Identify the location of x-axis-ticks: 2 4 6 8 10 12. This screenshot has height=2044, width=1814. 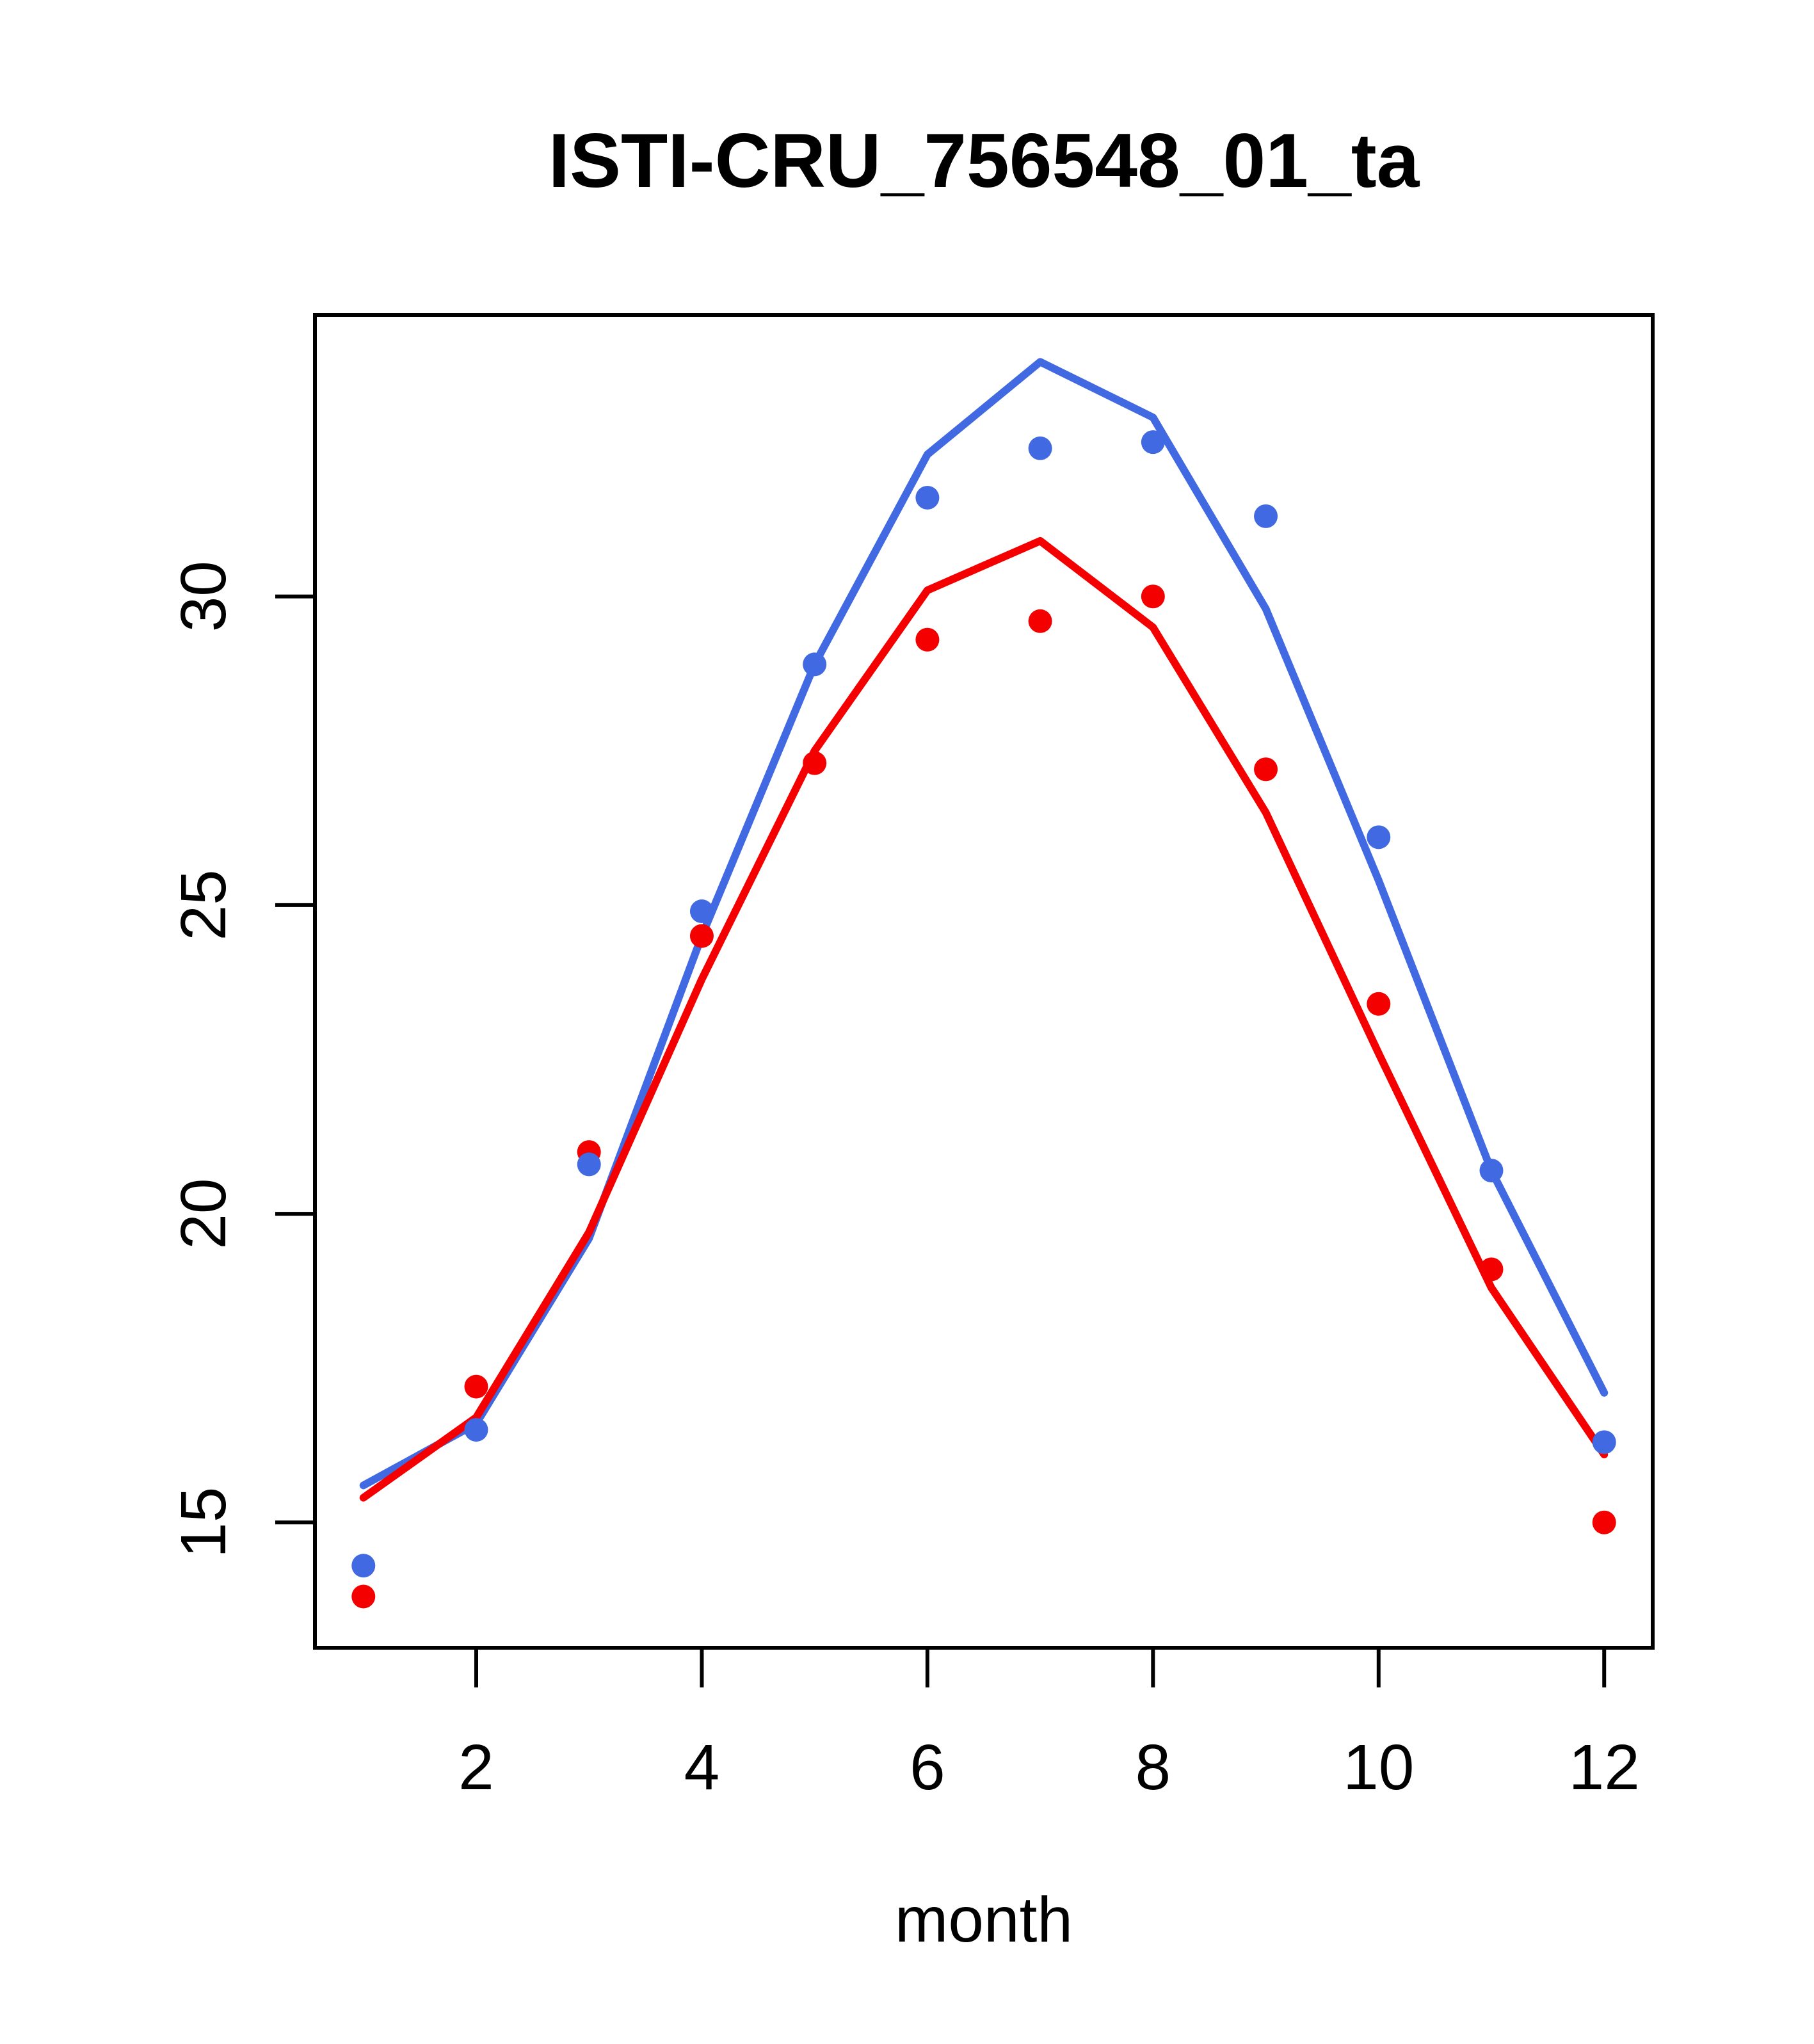
(1049, 1725).